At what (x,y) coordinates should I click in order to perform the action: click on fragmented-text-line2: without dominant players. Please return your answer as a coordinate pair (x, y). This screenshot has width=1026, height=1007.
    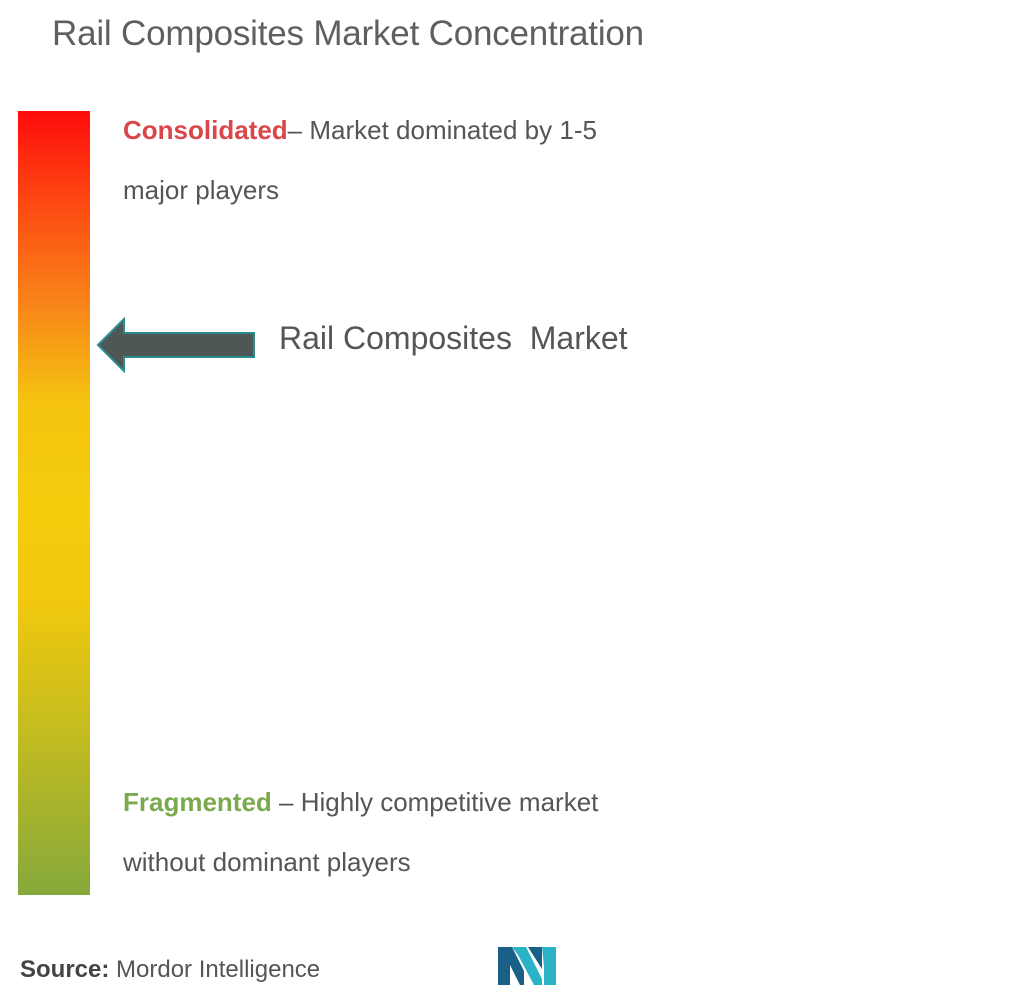
    Looking at the image, I should click on (267, 862).